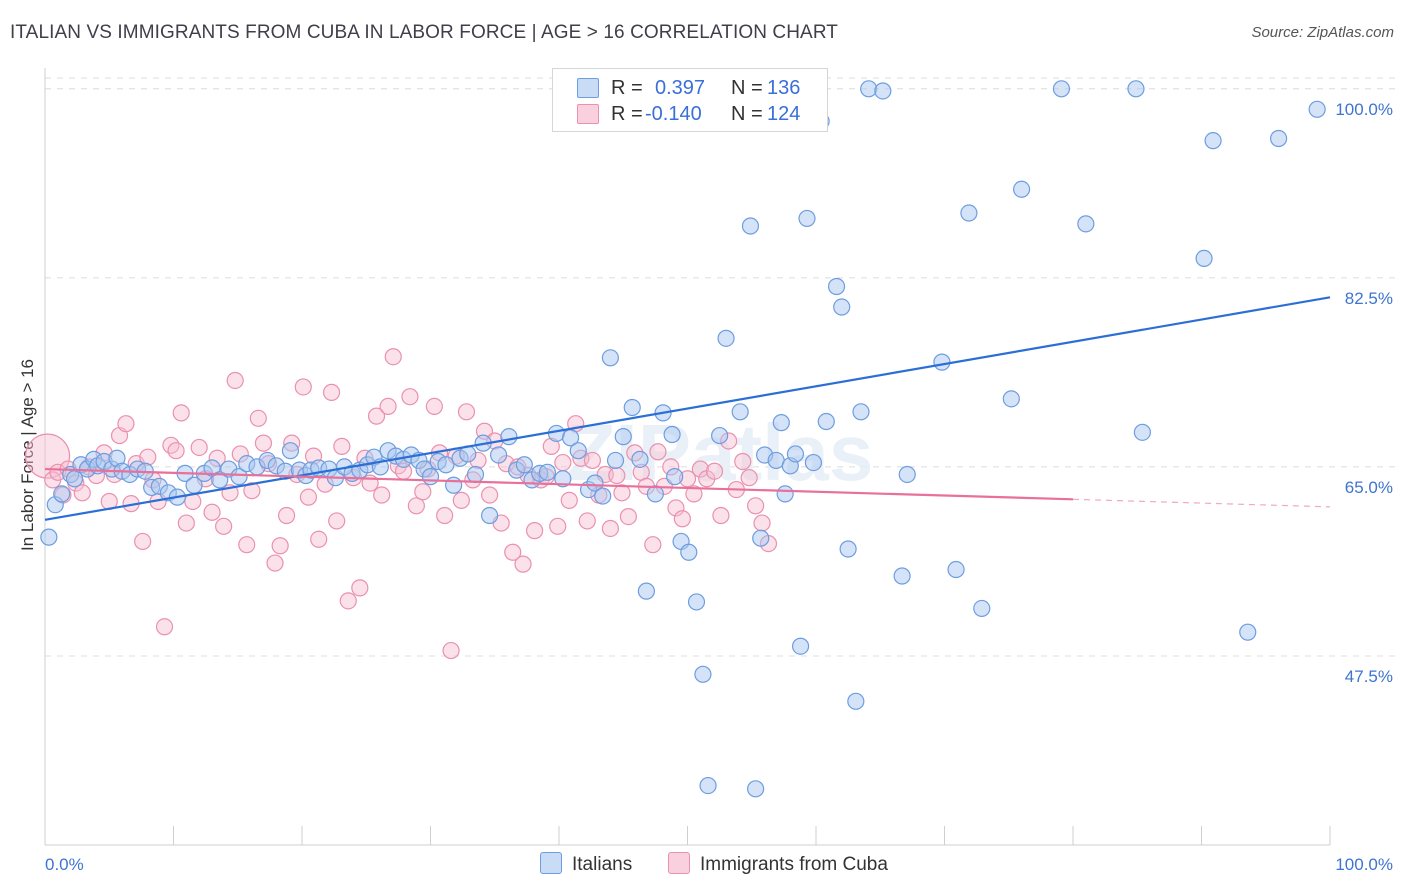  What do you see at coordinates (1364, 109) in the screenshot?
I see `y-tick-label: 100.0%` at bounding box center [1364, 109].